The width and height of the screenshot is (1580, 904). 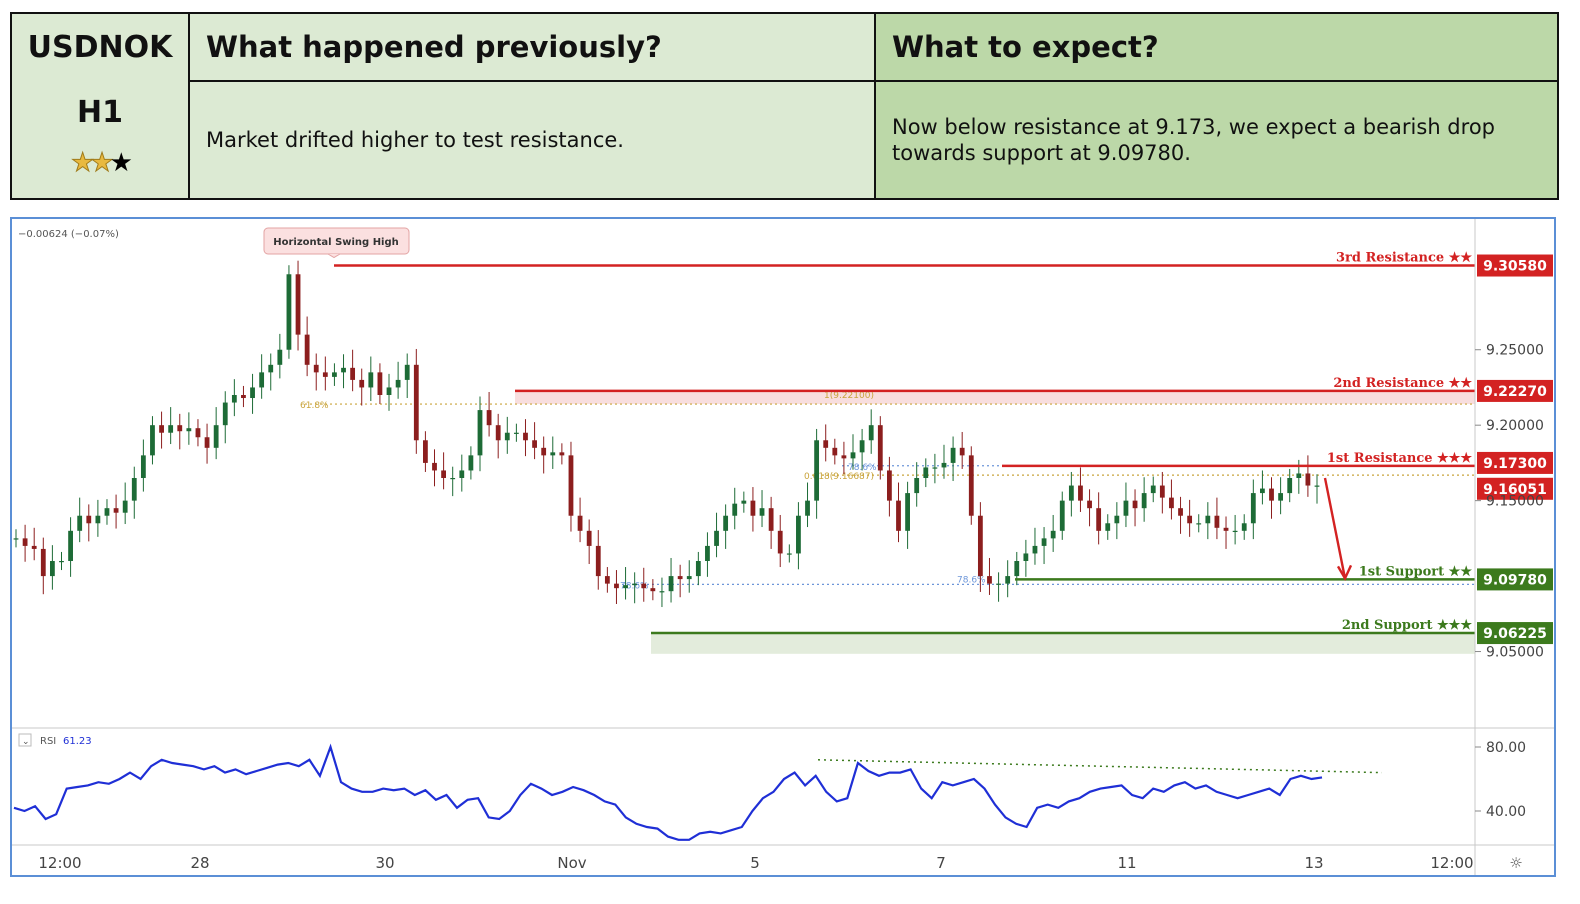 I want to click on x-tick-label: 7, so click(x=941, y=863).